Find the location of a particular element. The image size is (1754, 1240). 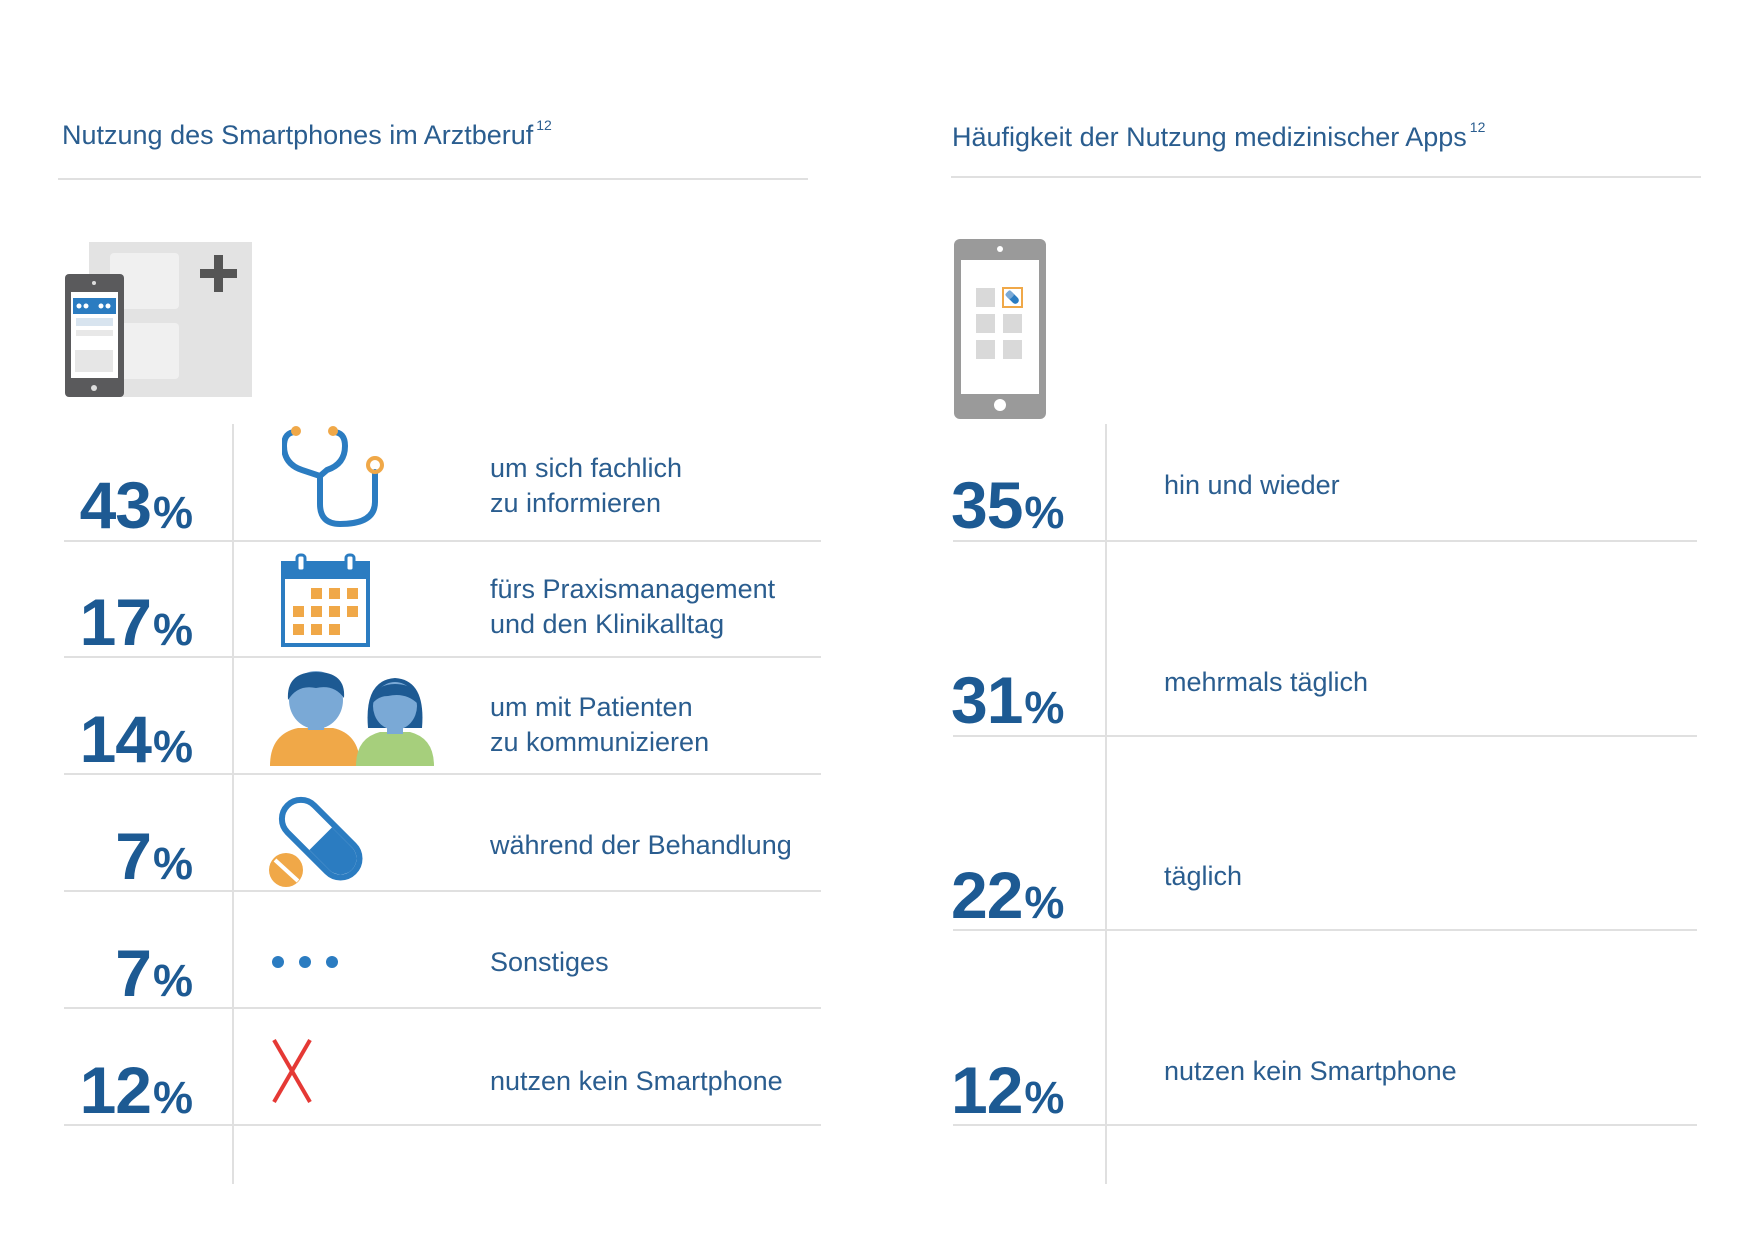

row-label: um mit Patienten zu kommunizieren is located at coordinates (600, 724).